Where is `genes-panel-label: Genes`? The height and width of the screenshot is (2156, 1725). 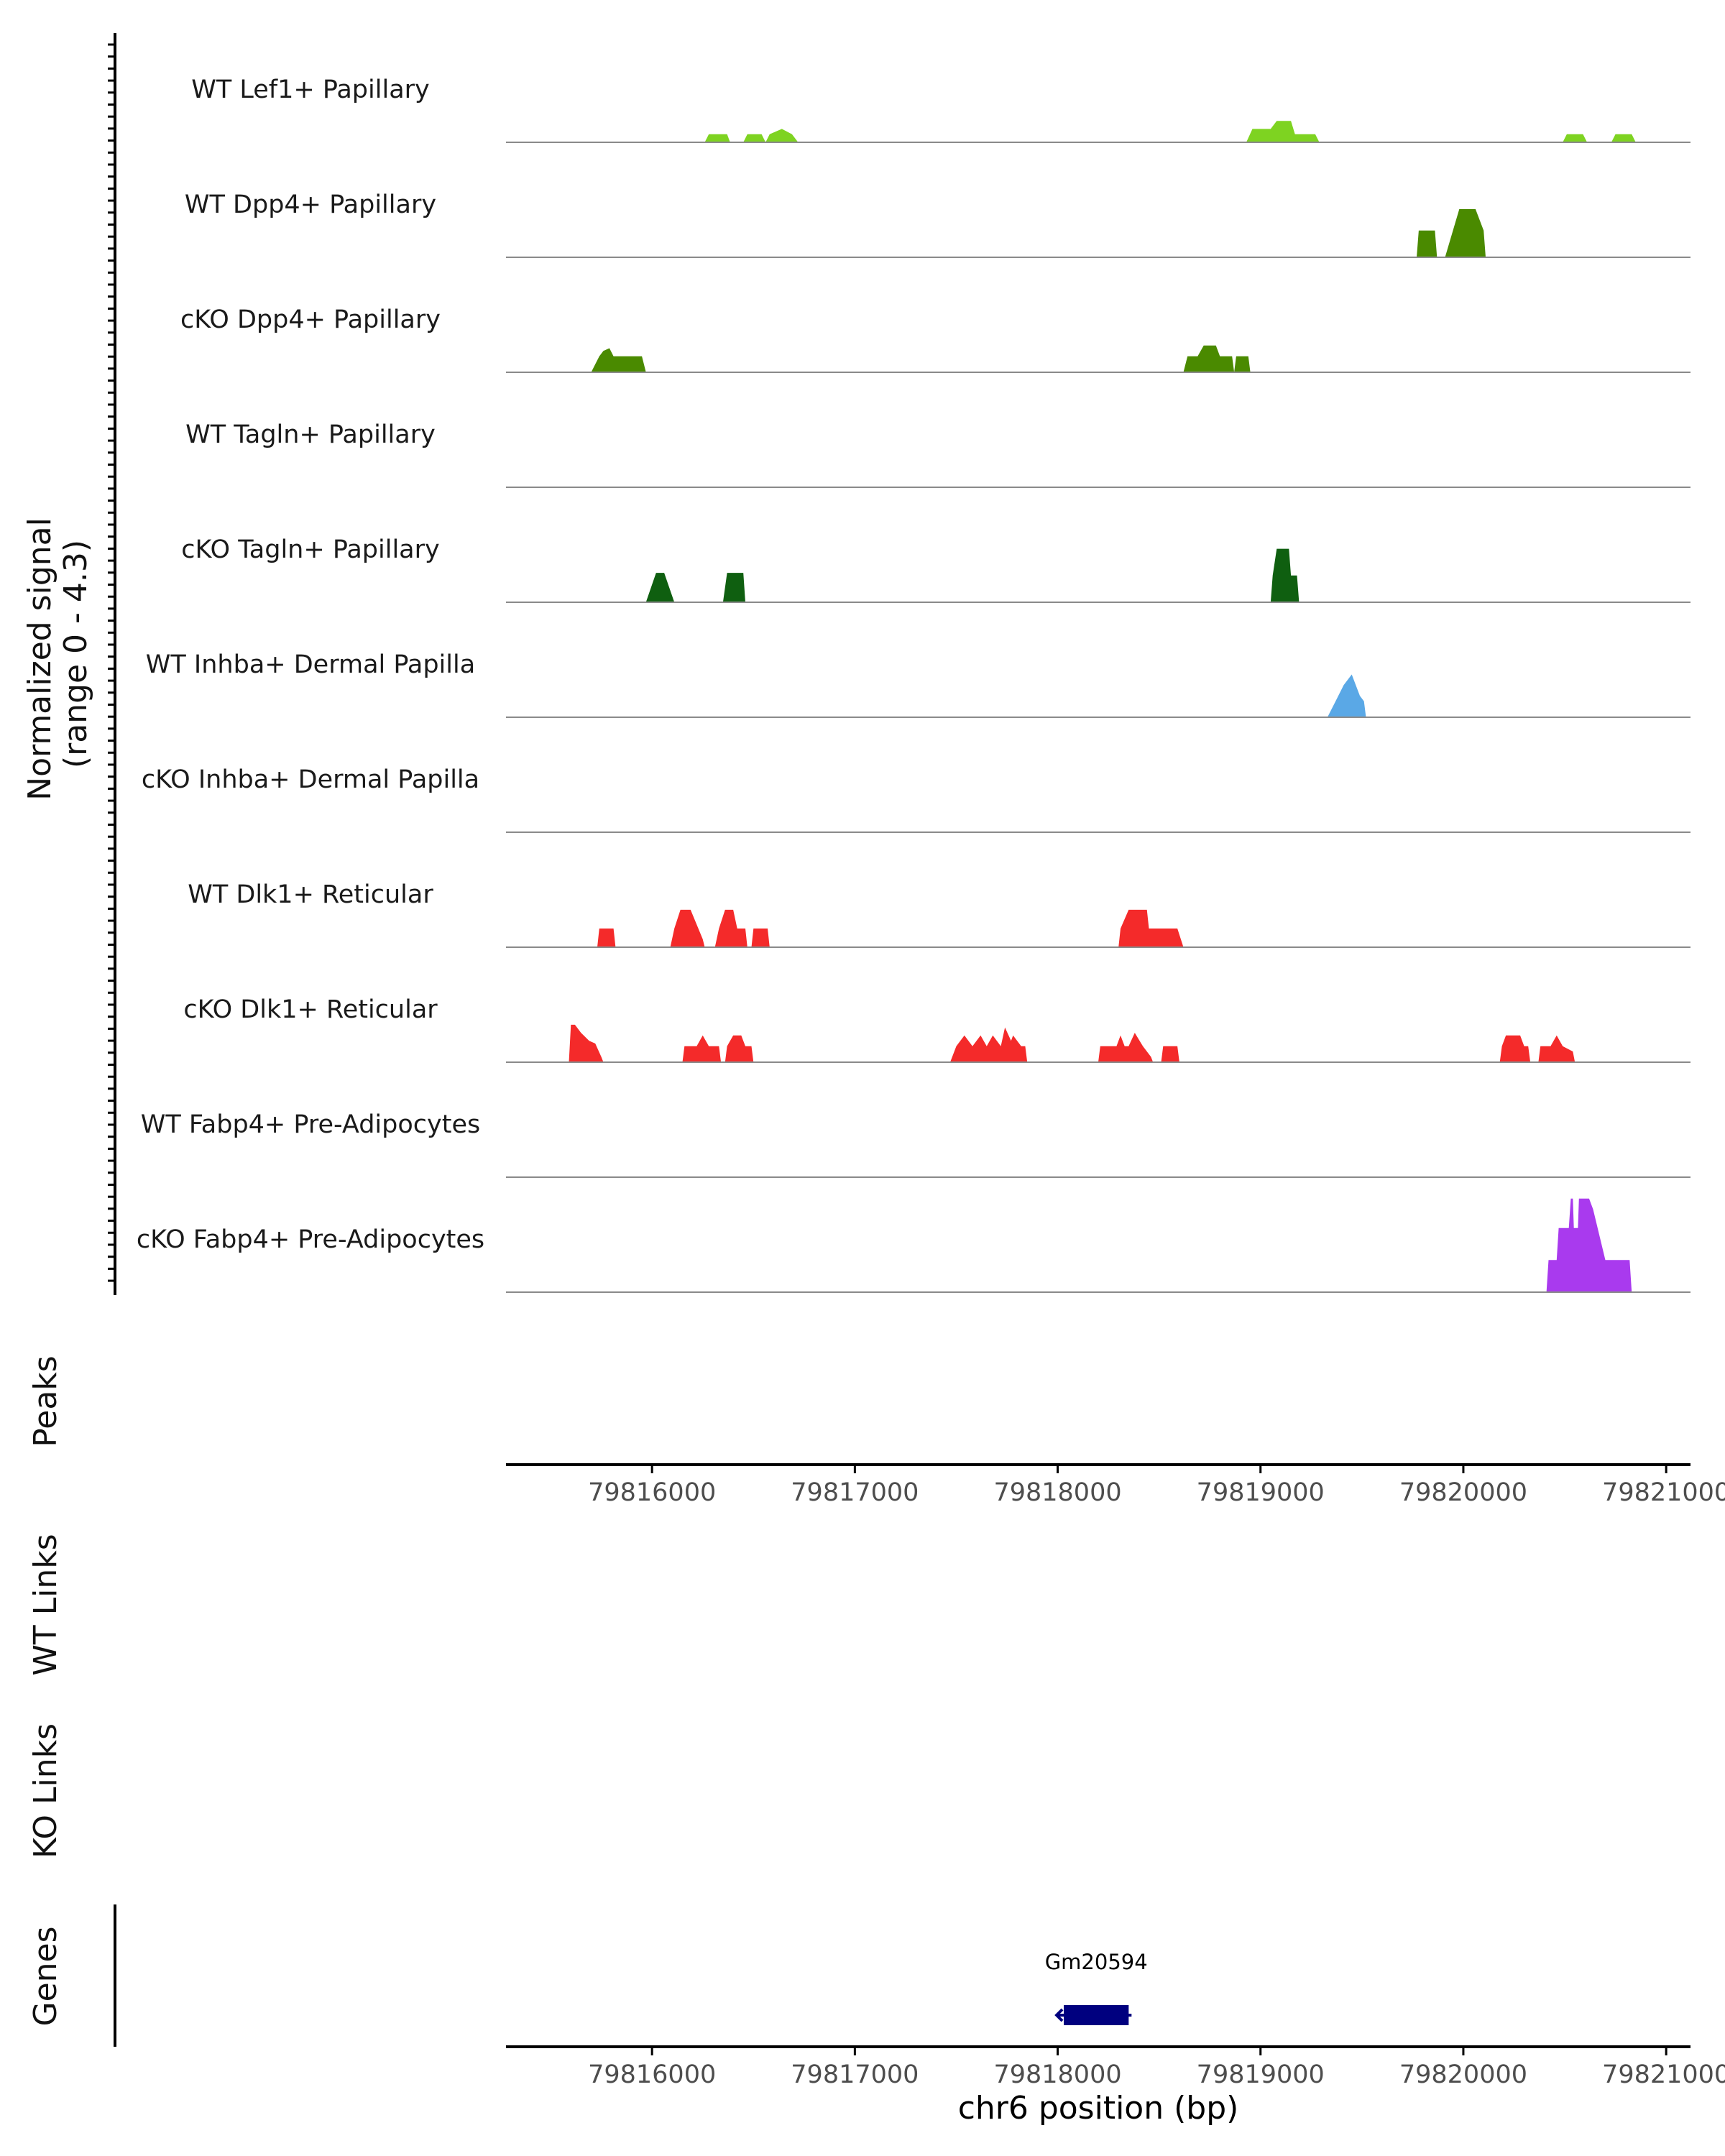 genes-panel-label: Genes is located at coordinates (45, 1976).